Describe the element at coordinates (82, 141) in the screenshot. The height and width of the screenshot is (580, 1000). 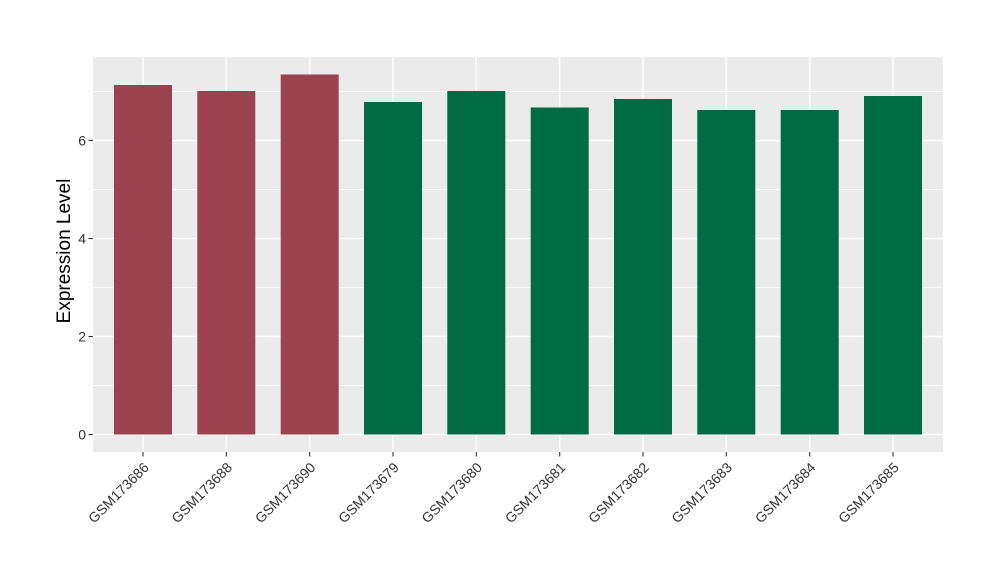
I see `svg-text: 6` at that location.